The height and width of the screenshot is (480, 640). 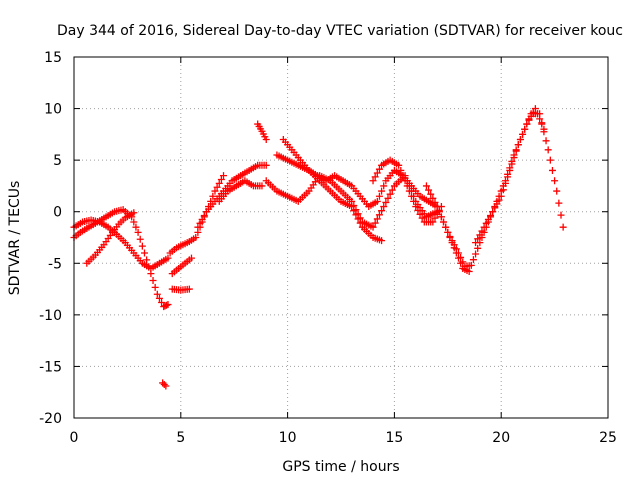 What do you see at coordinates (74, 438) in the screenshot?
I see `x-tick-label: 0` at bounding box center [74, 438].